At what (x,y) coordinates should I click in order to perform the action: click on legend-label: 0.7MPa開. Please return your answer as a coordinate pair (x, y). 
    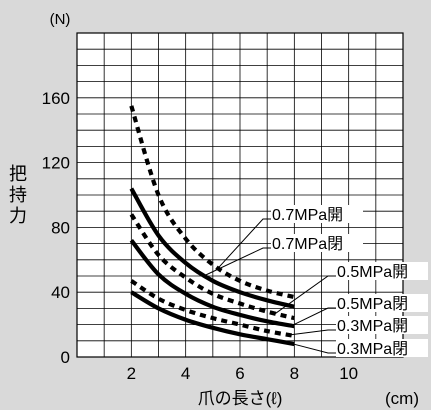
    Looking at the image, I should click on (307, 215).